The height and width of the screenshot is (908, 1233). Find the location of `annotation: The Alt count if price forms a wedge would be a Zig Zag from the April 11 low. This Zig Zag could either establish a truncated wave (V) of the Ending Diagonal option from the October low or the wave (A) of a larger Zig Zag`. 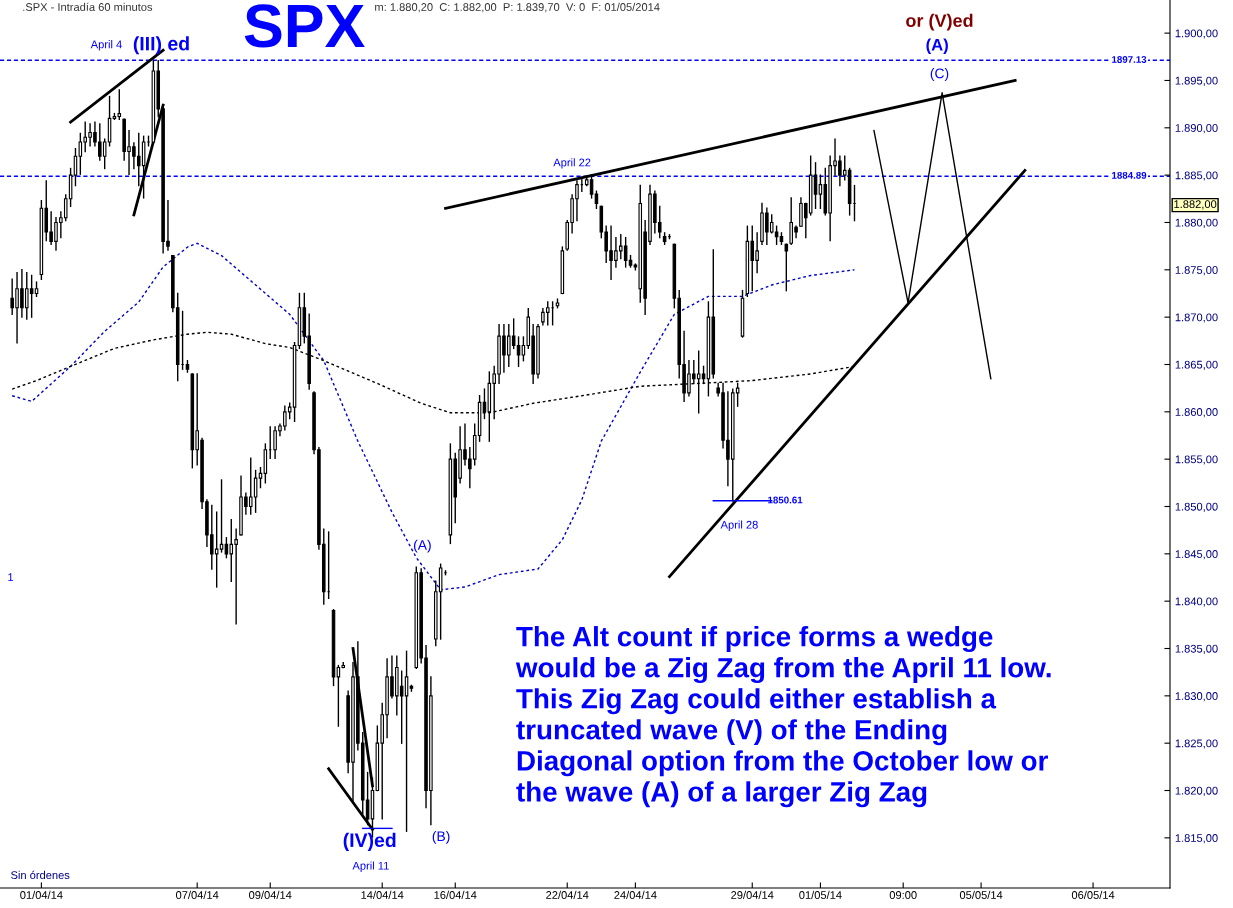

annotation: The Alt count if price forms a wedge would be a Zig Zag from the April 11 low. This Zig Zag could either establish a truncated wave (V) of the Ending Diagonal option from the October low or the wave (A) of a larger Zig Zag is located at coordinates (783, 717).